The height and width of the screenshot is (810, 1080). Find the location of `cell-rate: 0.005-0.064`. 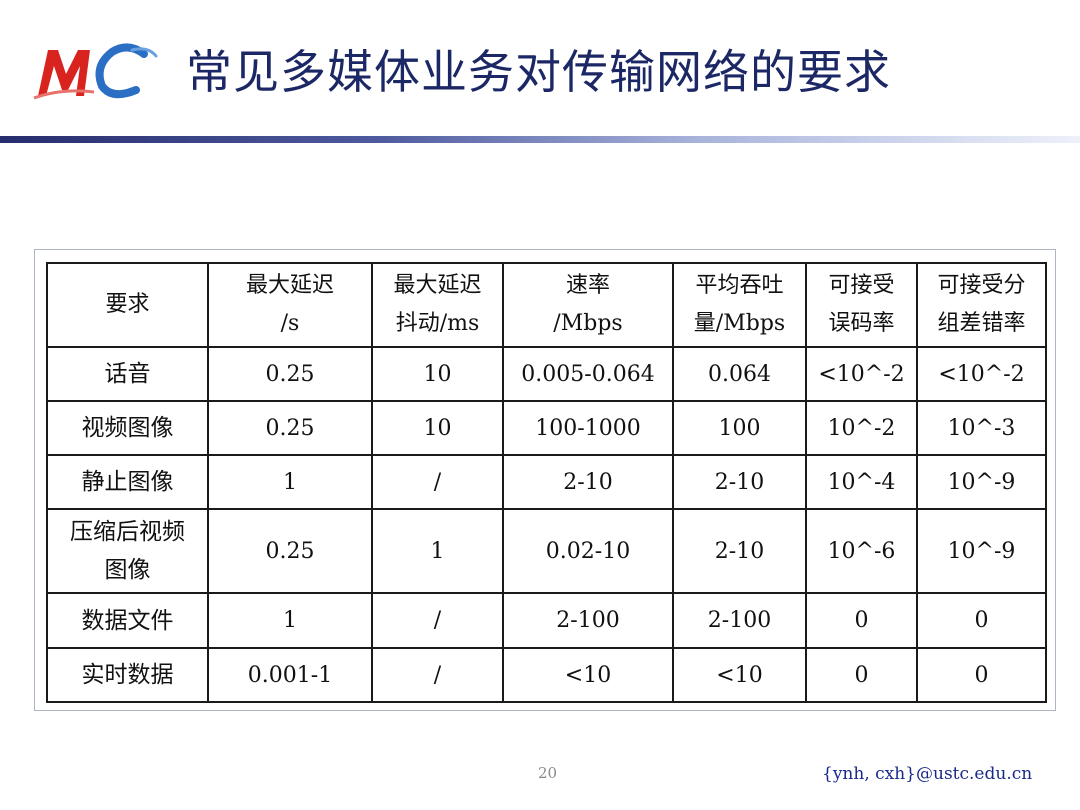

cell-rate: 0.005-0.064 is located at coordinates (588, 374).